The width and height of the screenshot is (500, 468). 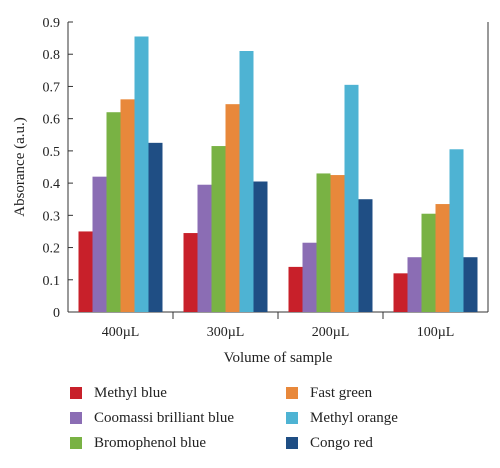 I want to click on y-tick-label: 0.7, so click(x=52, y=87).